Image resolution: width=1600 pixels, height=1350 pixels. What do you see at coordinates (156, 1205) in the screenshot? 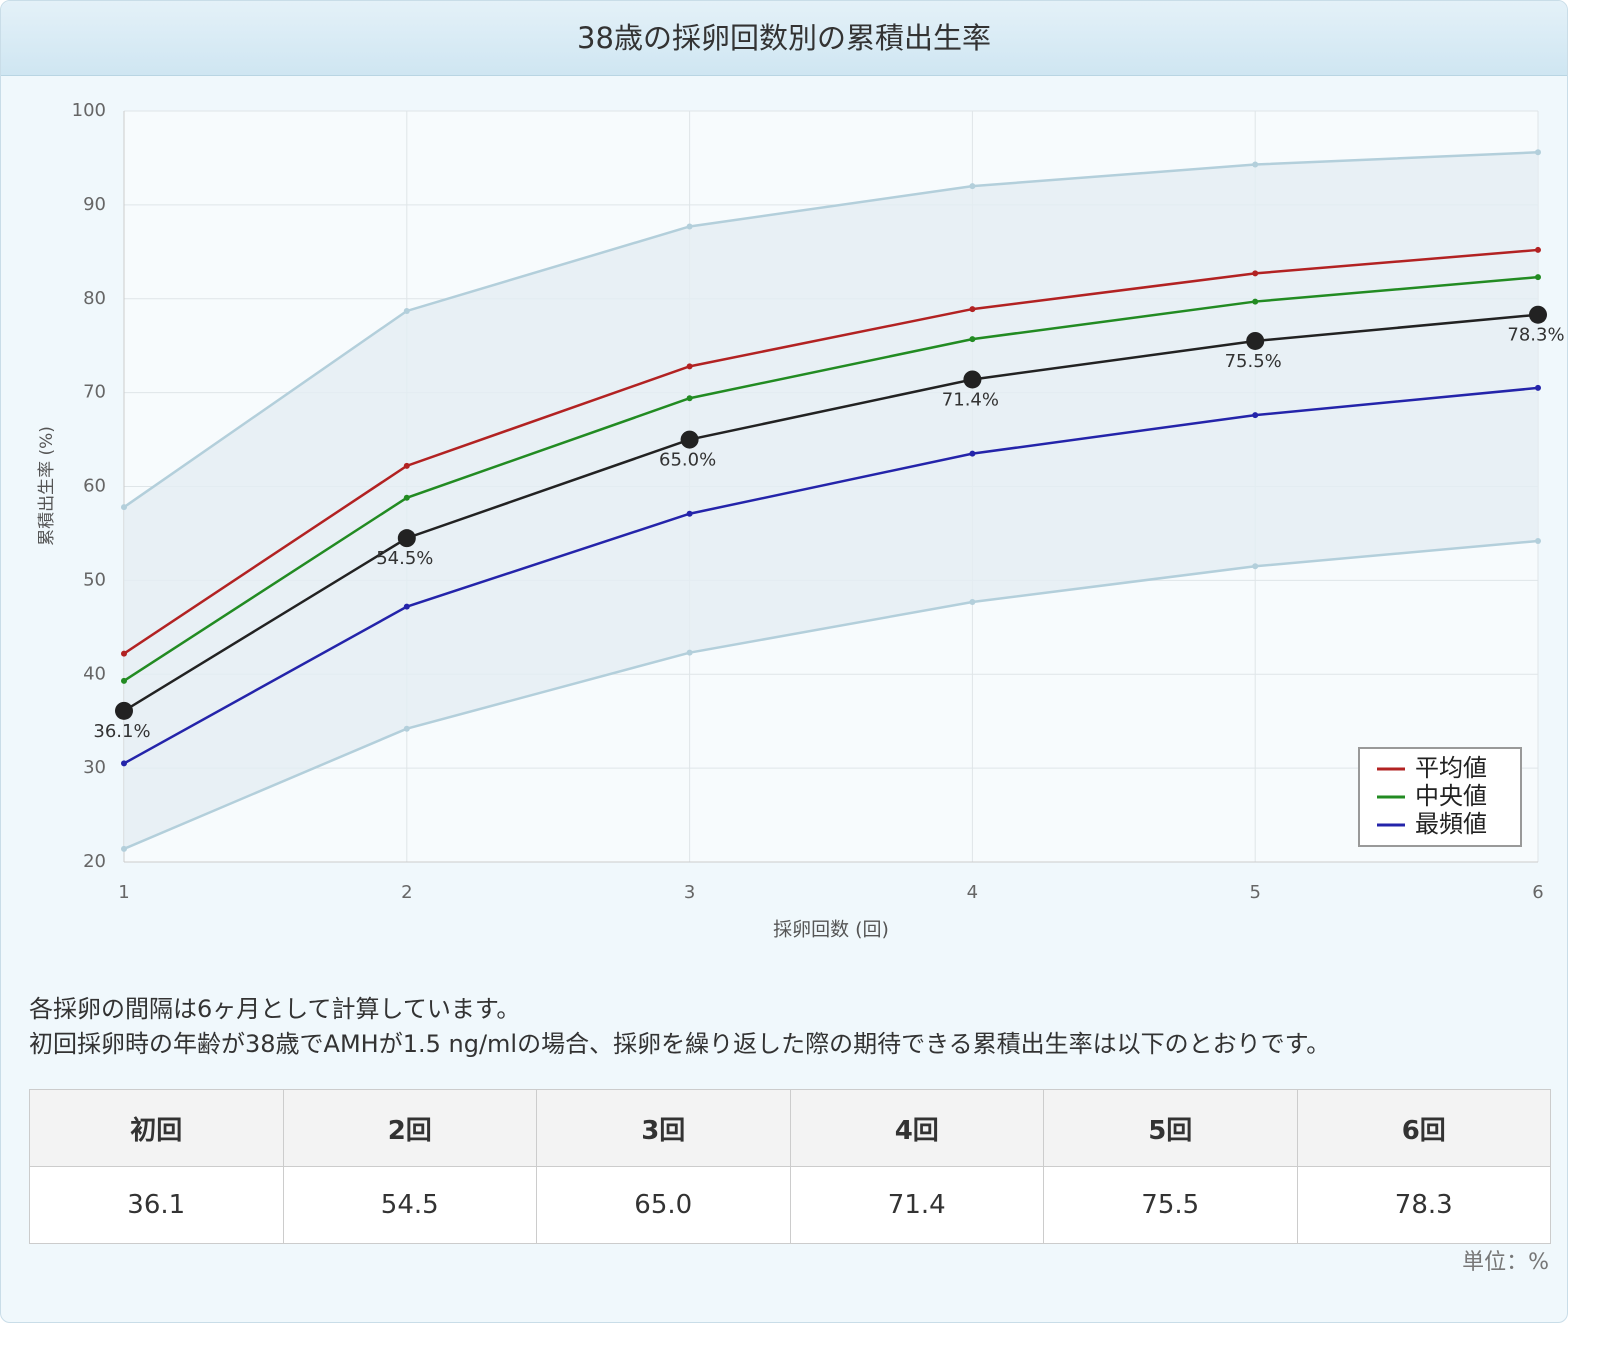
I see `table-cell: 36.1` at bounding box center [156, 1205].